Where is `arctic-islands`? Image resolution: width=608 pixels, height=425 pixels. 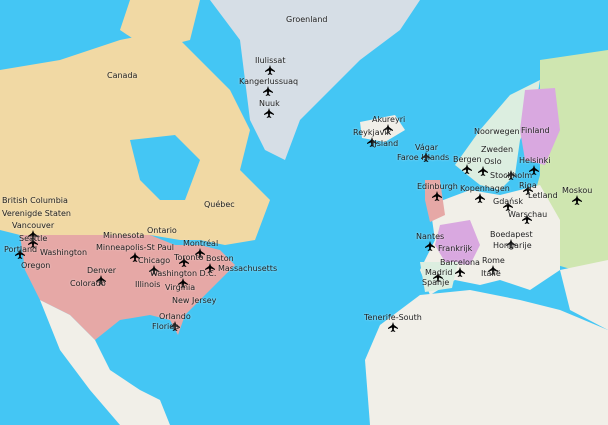 arctic-islands is located at coordinates (160, 25).